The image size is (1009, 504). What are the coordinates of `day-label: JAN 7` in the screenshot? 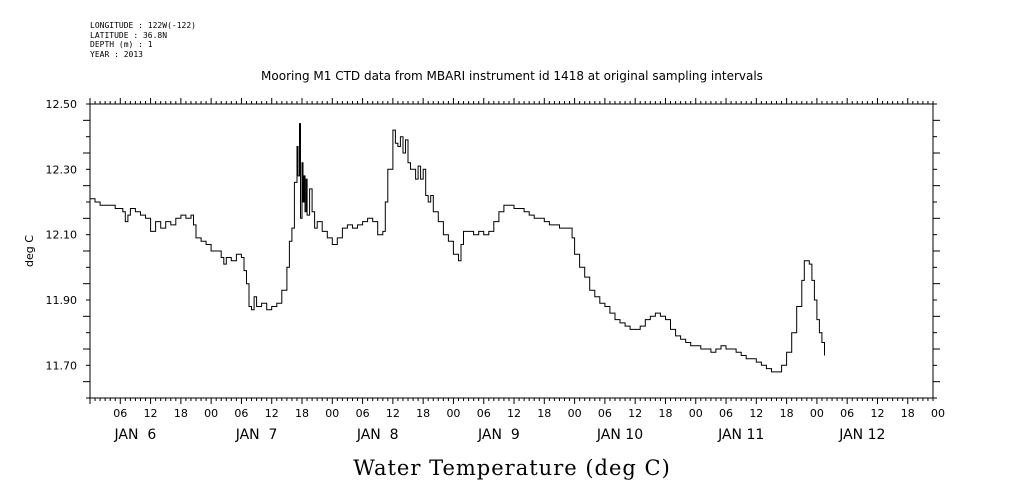 It's located at (256, 435).